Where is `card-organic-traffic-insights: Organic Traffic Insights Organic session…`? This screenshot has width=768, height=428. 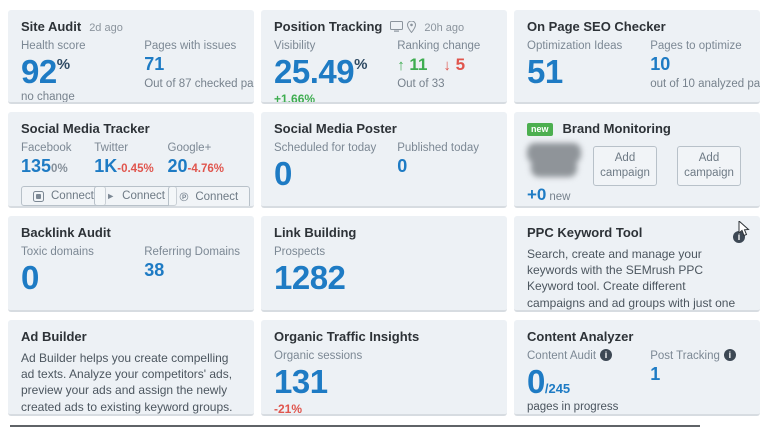
card-organic-traffic-insights: Organic Traffic Insights Organic session… is located at coordinates (384, 368).